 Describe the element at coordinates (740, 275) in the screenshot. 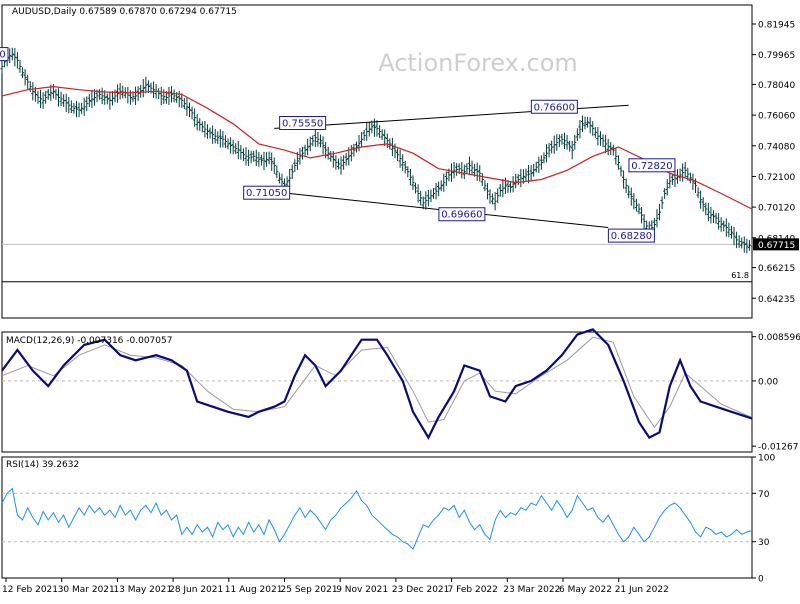

I see `fib-level-label: 61.8` at that location.